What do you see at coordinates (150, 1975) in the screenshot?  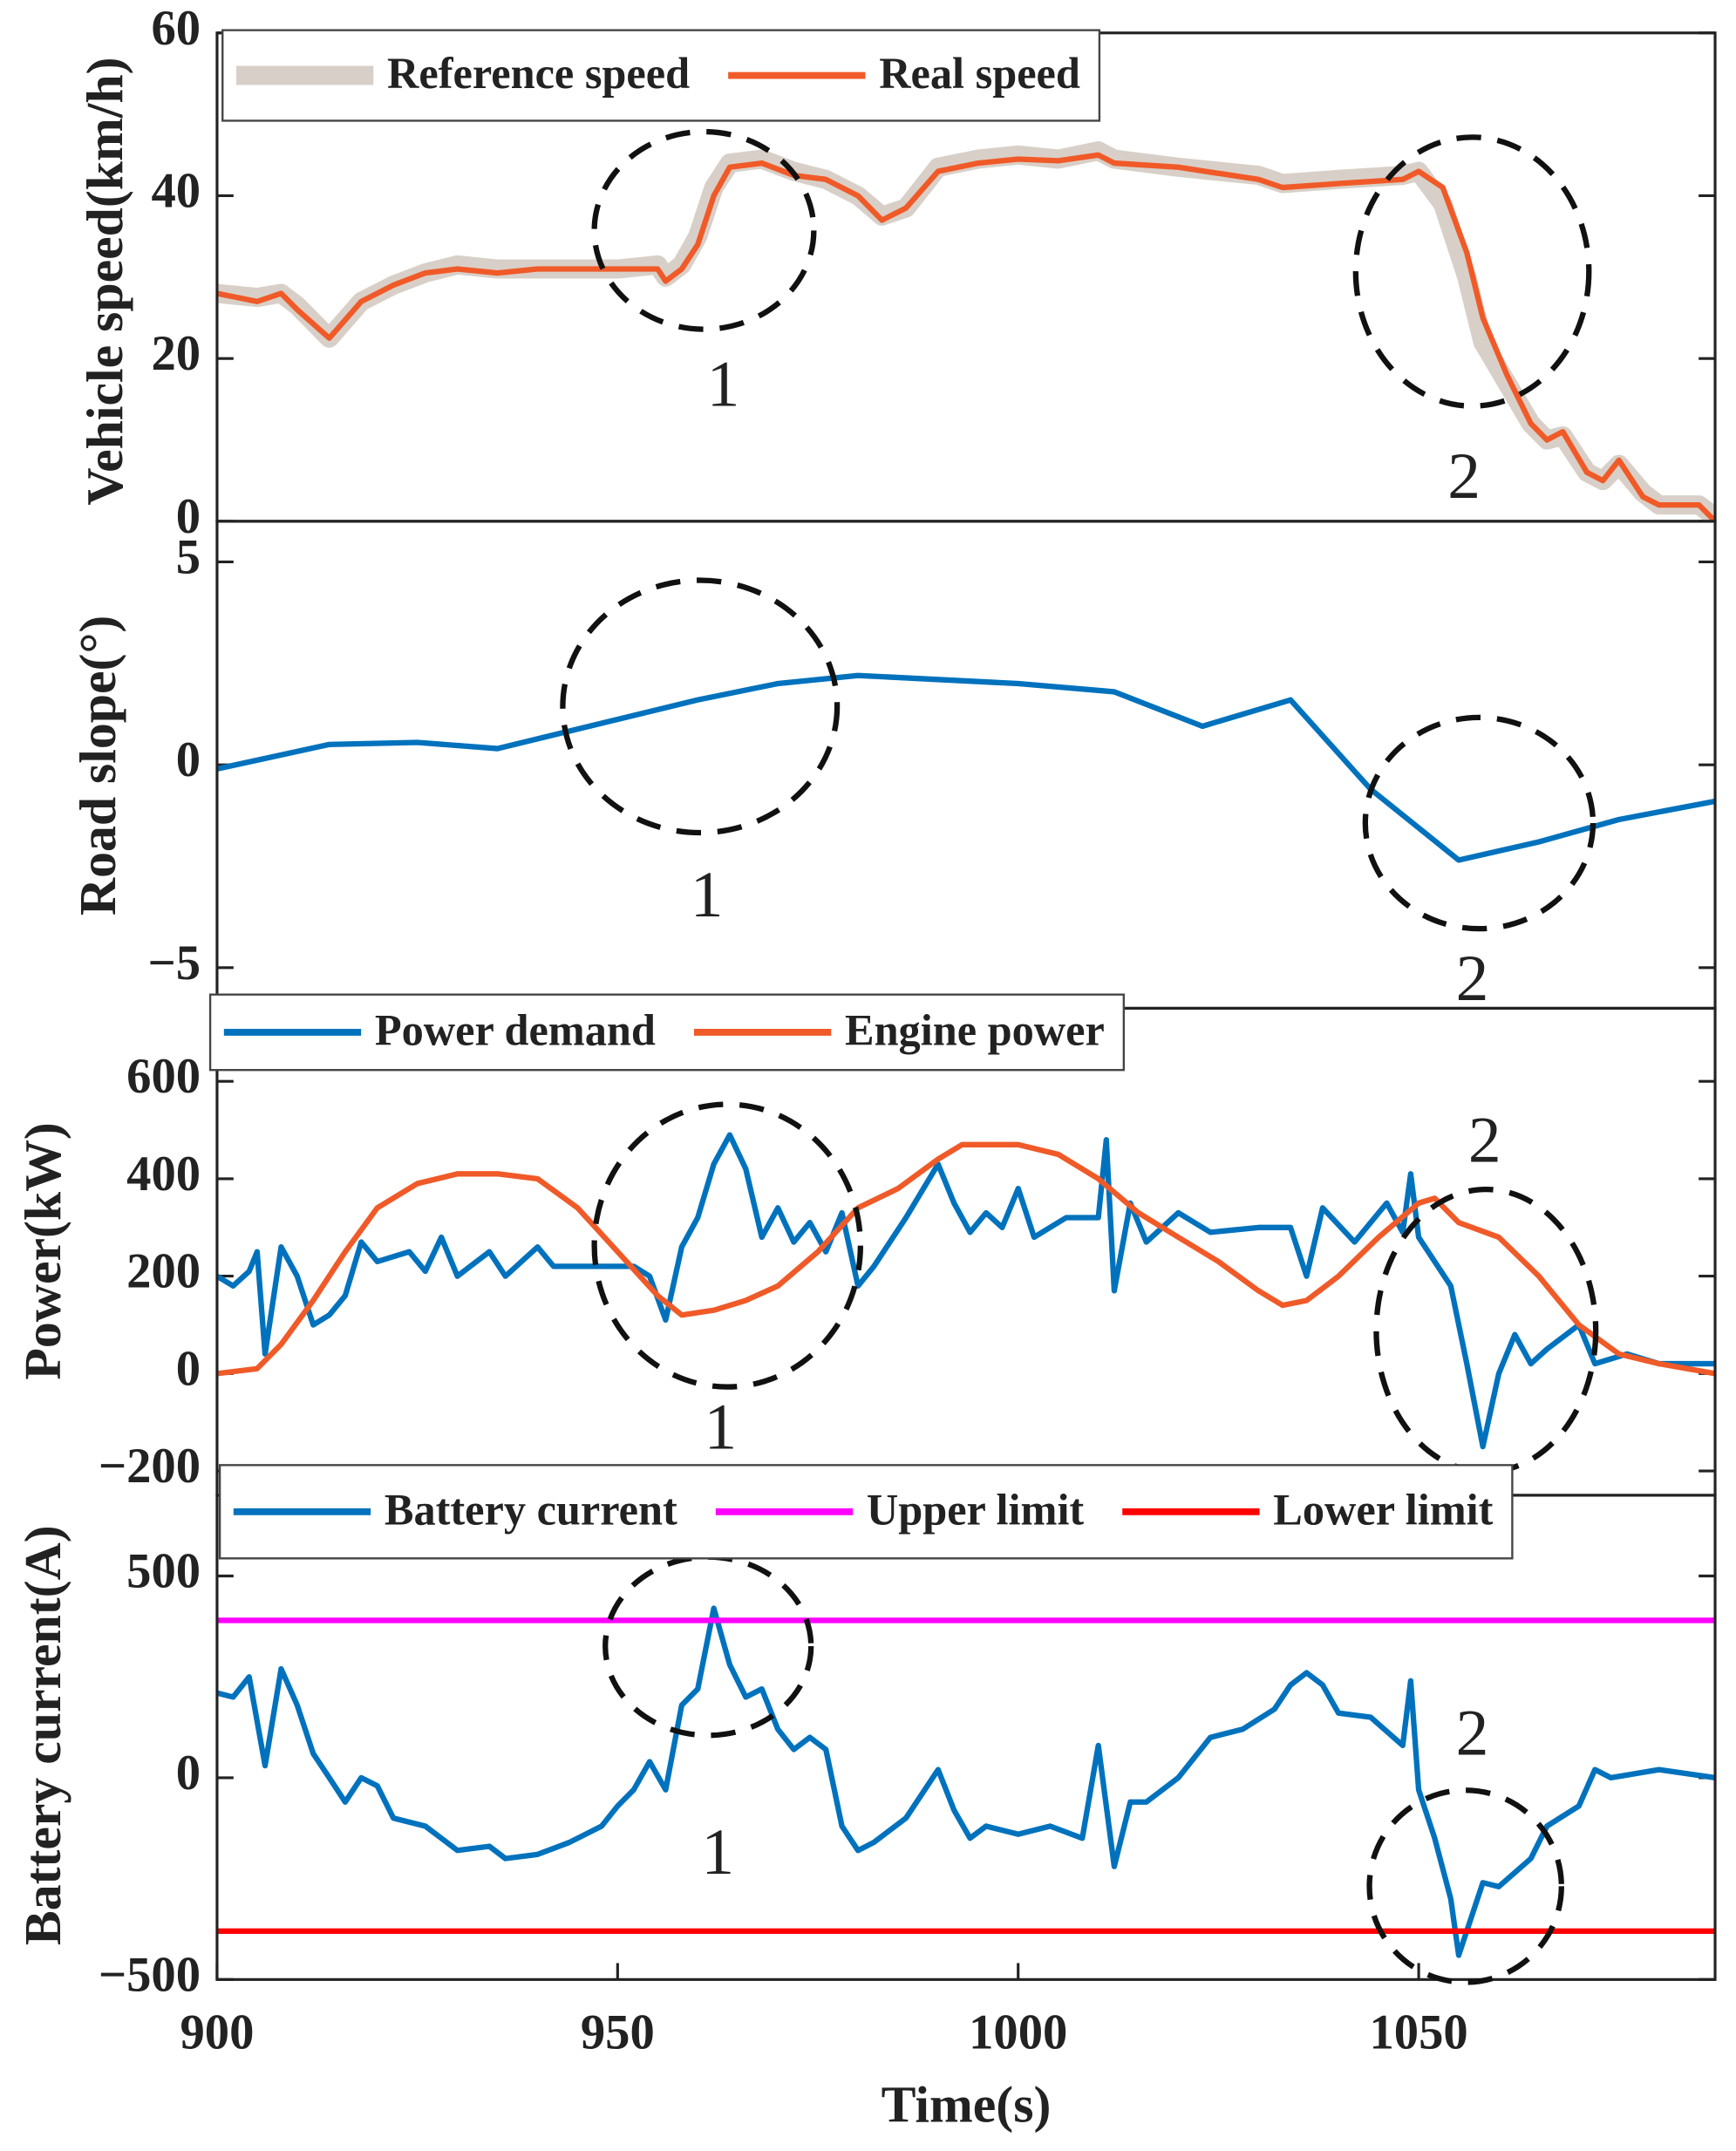 I see `y-tick-label: −500` at bounding box center [150, 1975].